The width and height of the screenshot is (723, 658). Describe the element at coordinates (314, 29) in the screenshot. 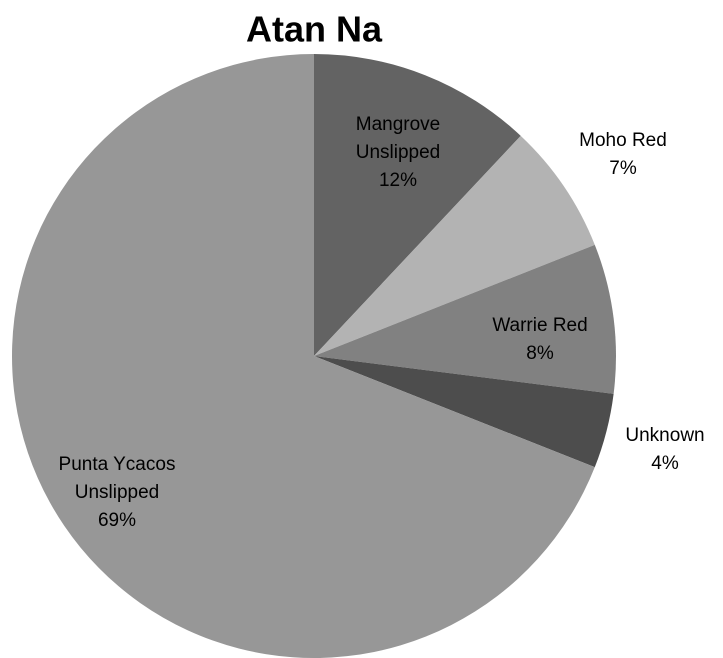

I see `chart-title: Atan Na` at that location.